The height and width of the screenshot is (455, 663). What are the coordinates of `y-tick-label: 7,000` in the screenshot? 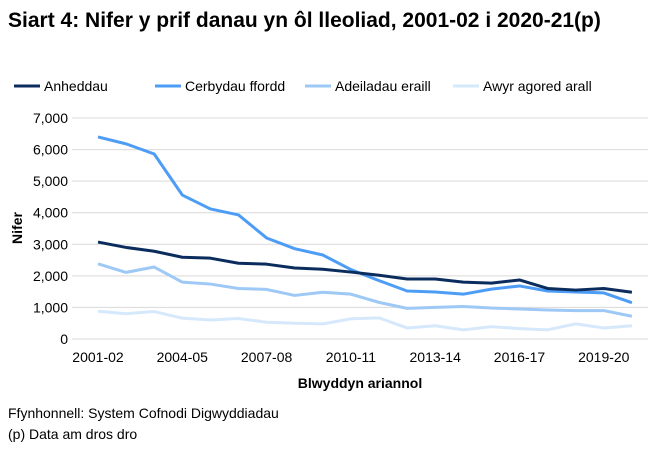 It's located at (50, 118).